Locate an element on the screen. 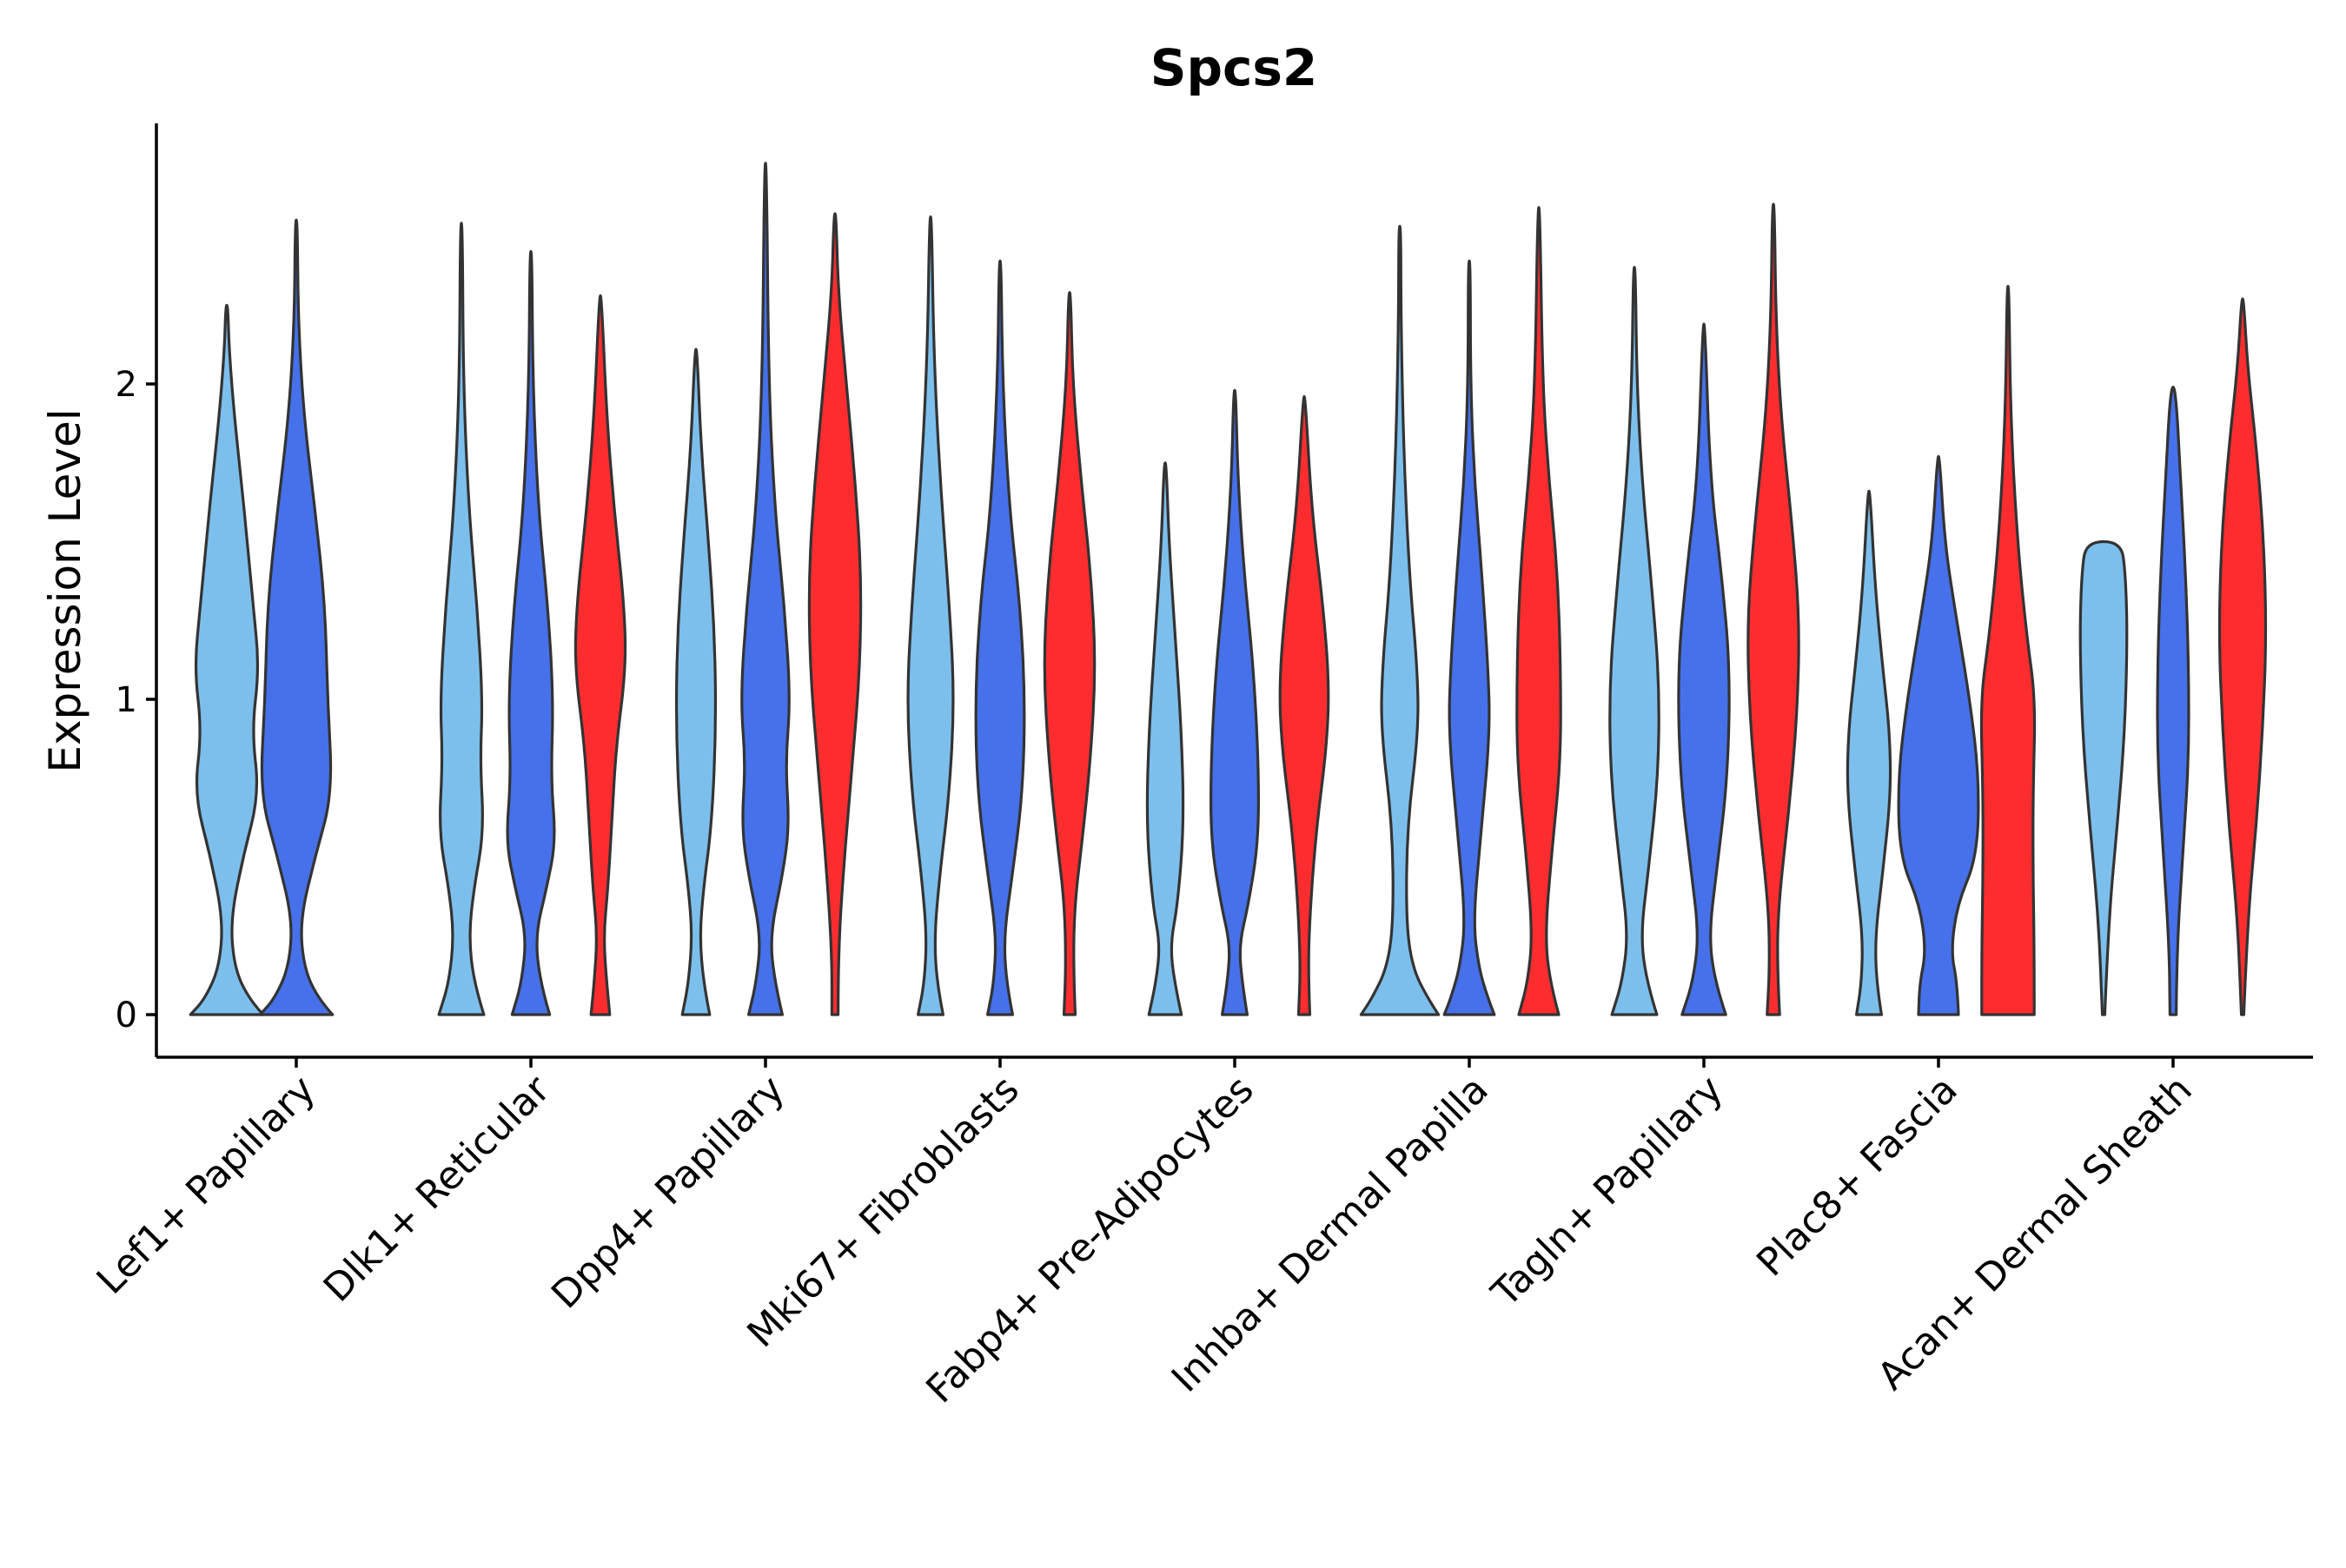 The height and width of the screenshot is (1568, 2346). x-tick-label: Plac8+ Fascia is located at coordinates (1857, 1177).